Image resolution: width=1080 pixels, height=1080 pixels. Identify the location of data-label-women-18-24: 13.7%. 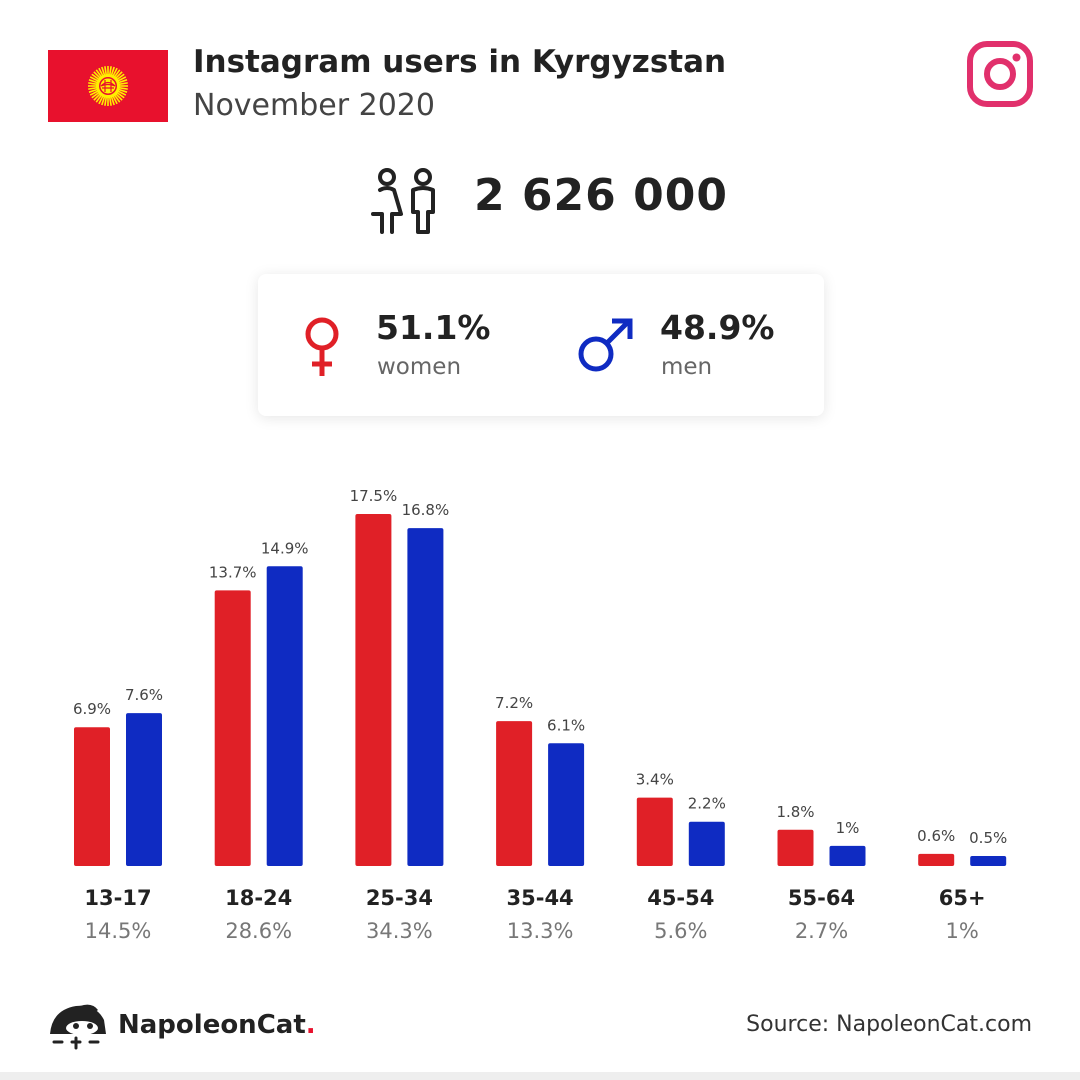
(233, 572).